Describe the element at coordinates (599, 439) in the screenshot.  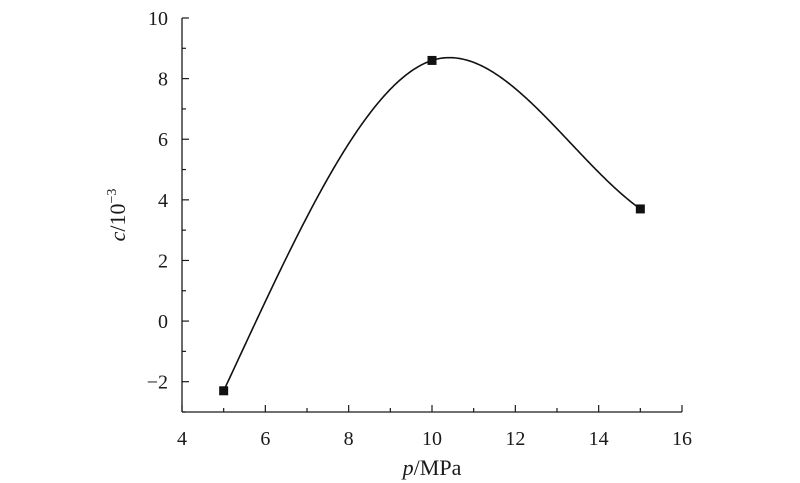
I see `x-tick-label: 14` at that location.